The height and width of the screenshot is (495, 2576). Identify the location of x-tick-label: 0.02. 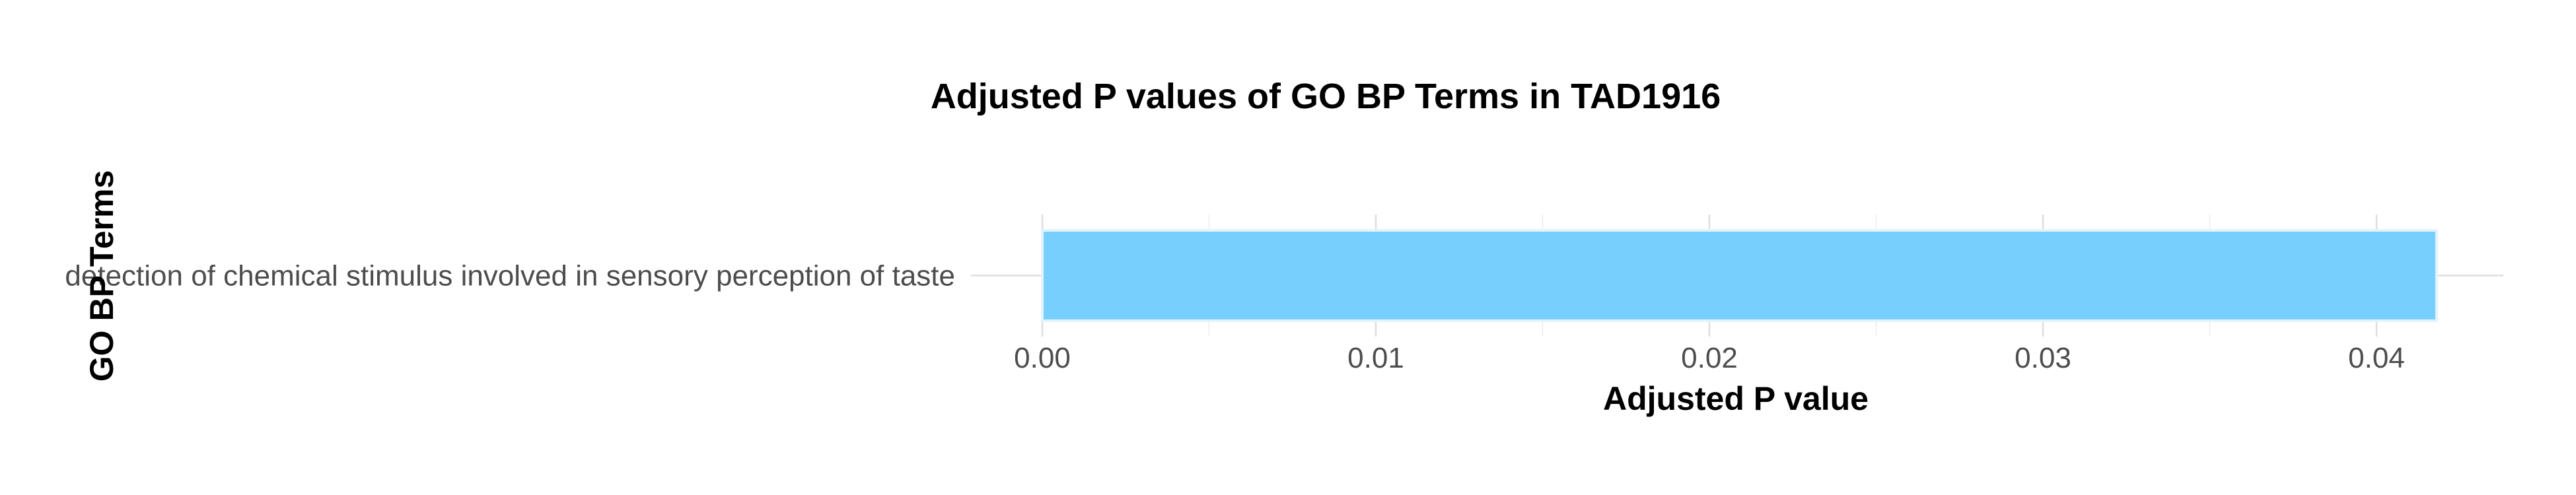
(1710, 358).